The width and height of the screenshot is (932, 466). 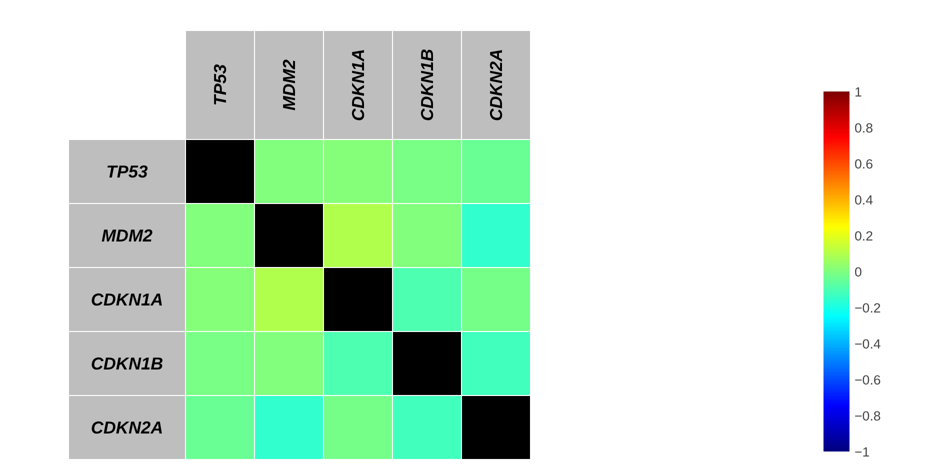 I want to click on x-tick-label: MDM2, so click(x=289, y=85).